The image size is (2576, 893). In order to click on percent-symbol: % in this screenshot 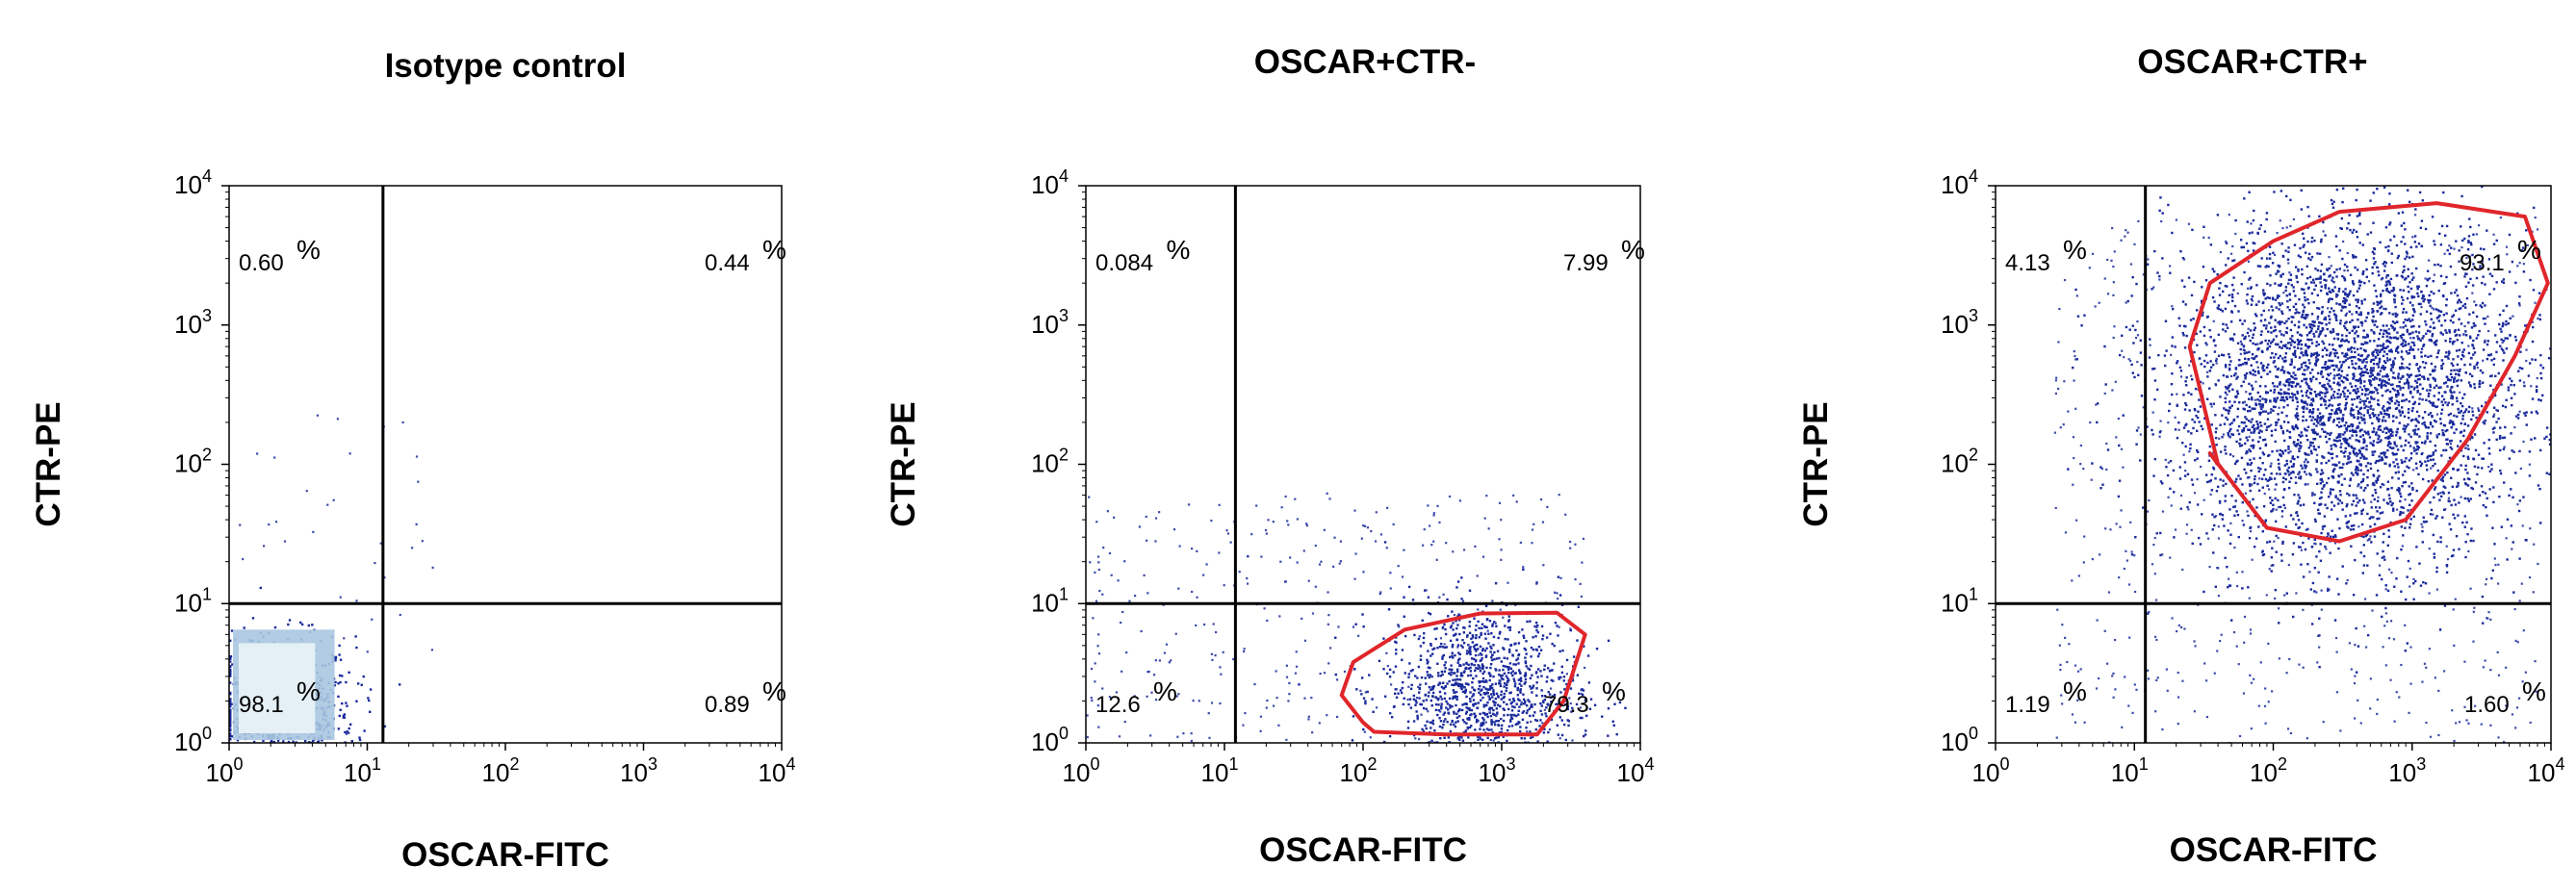, I will do `click(1633, 250)`.